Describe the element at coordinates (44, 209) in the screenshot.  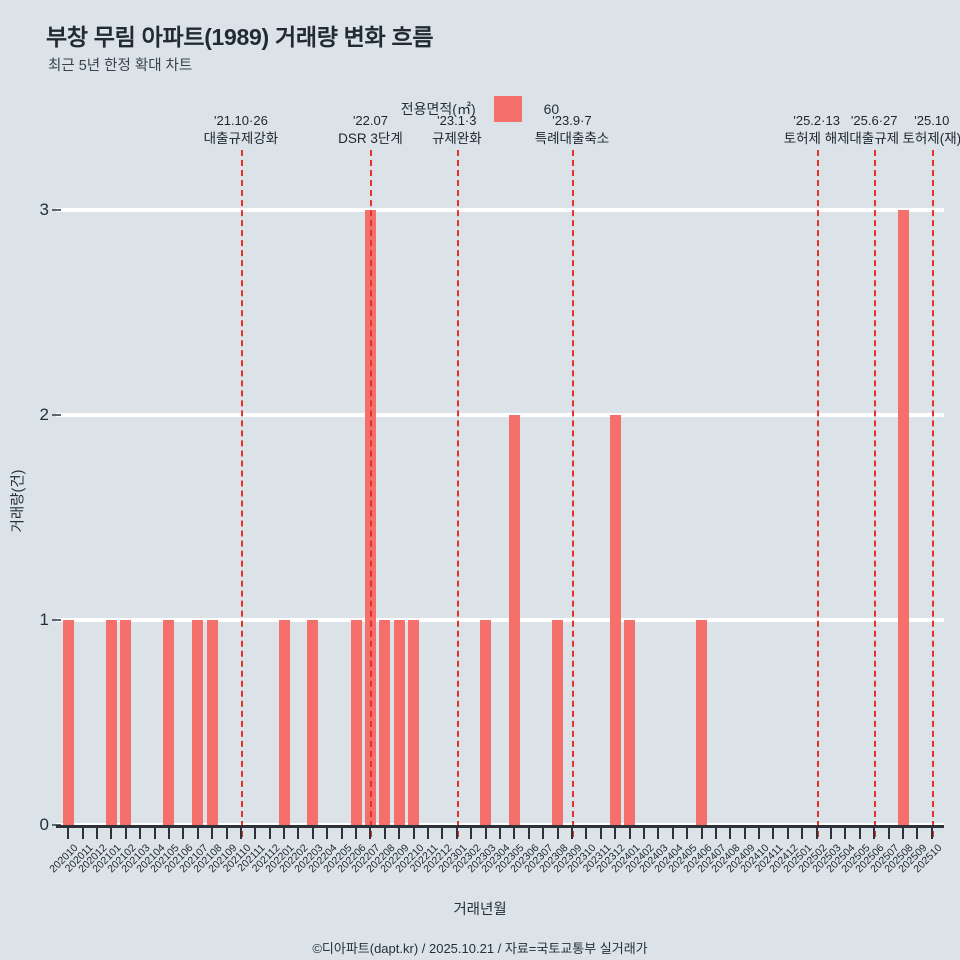
I see `y-tick-label-3: 3` at that location.